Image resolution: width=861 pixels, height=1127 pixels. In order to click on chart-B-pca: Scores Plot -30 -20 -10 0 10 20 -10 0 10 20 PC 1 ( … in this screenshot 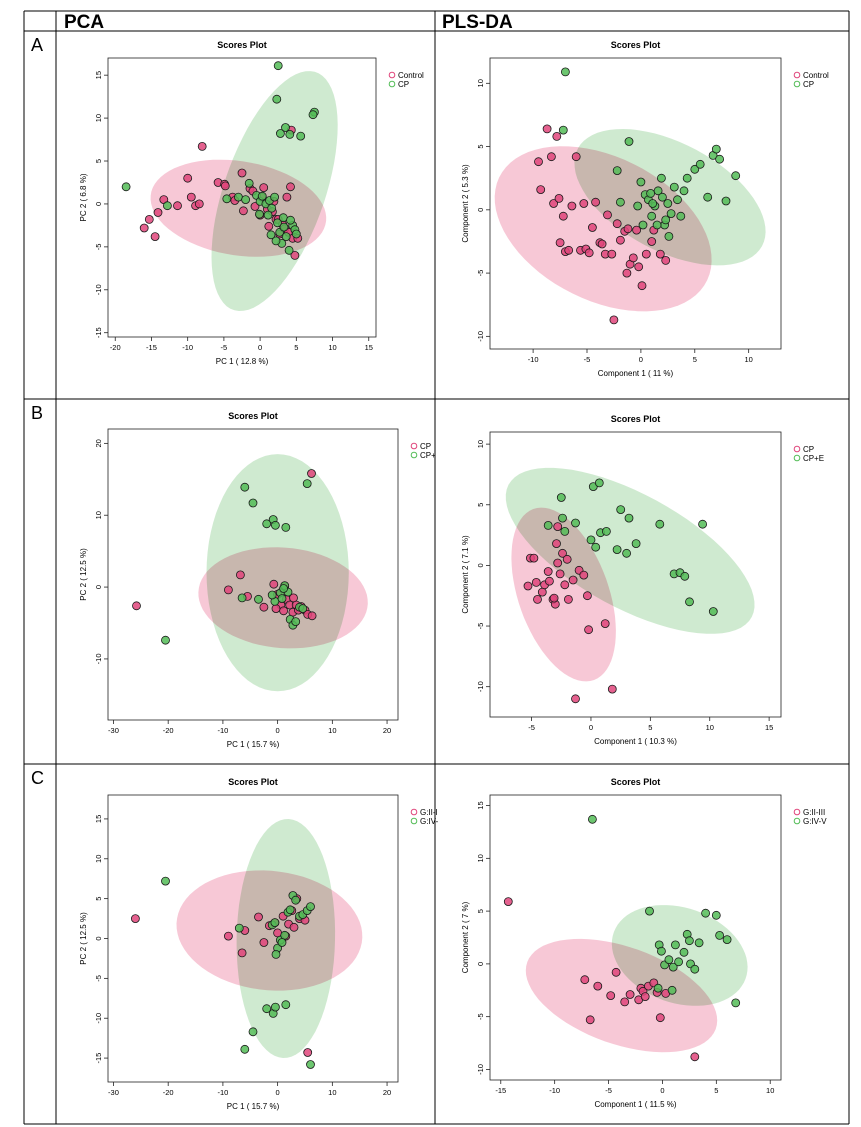, I will do `click(257, 580)`.